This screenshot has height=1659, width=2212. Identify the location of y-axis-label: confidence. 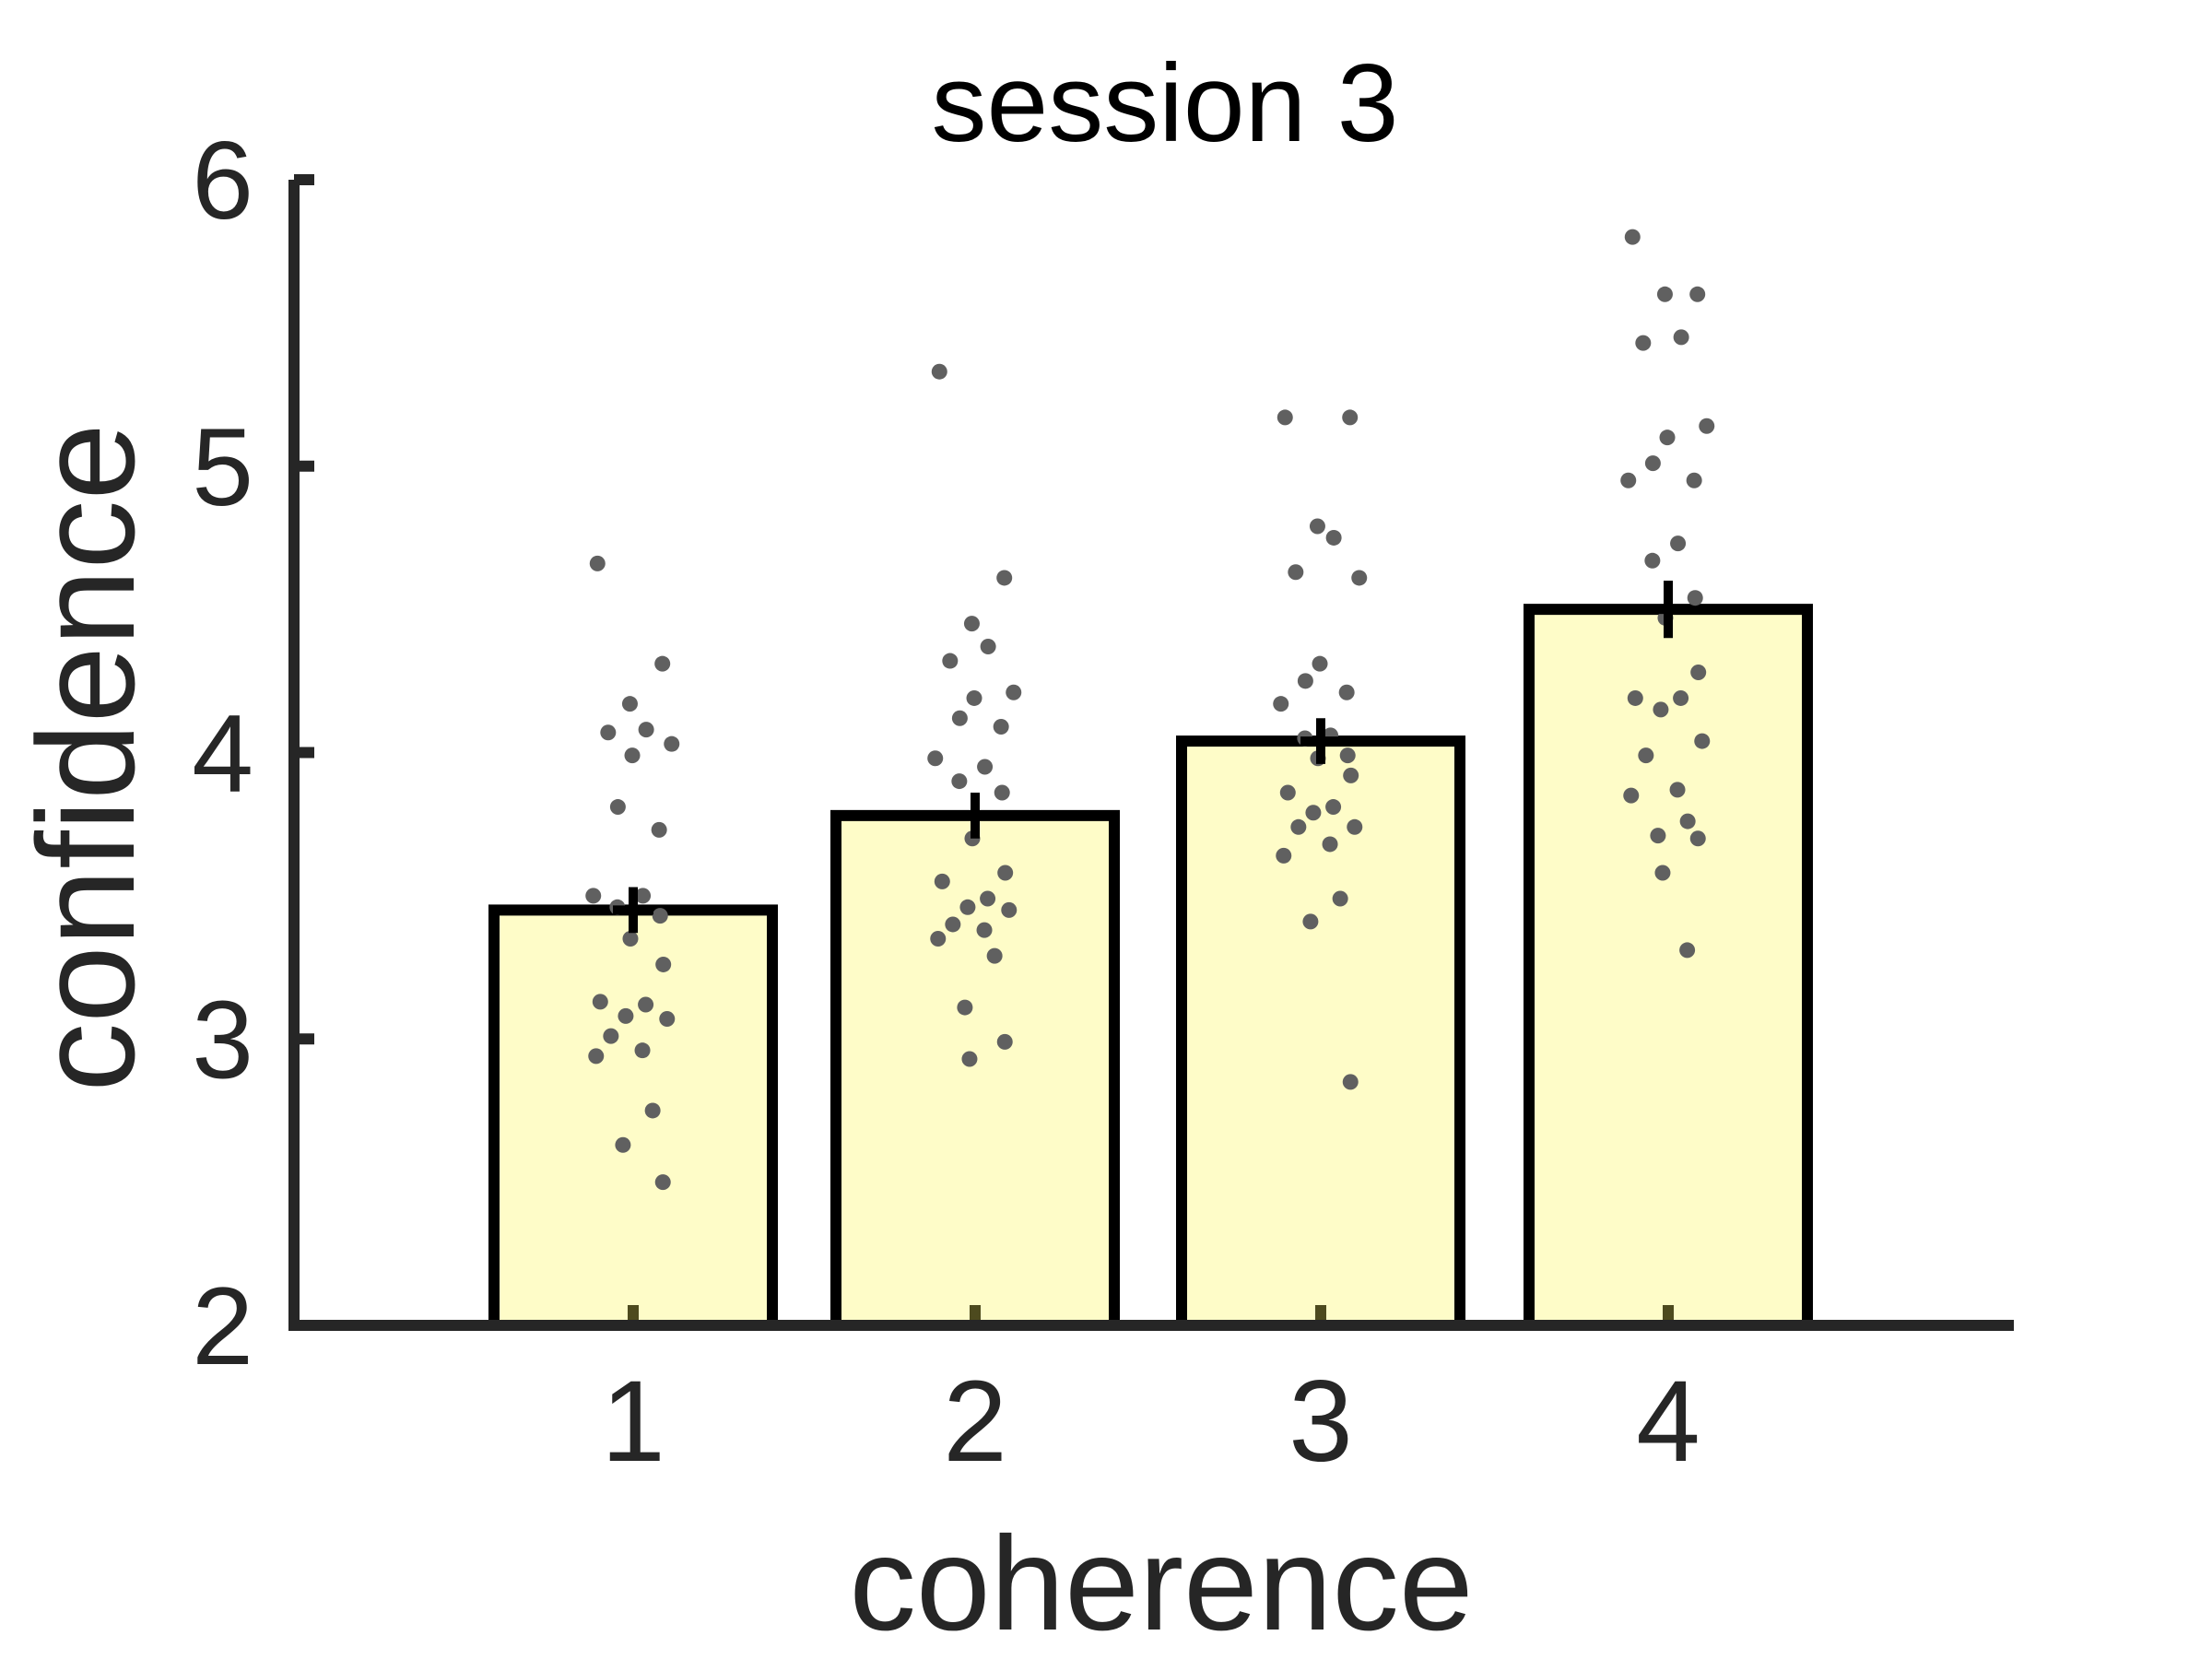
(85, 757).